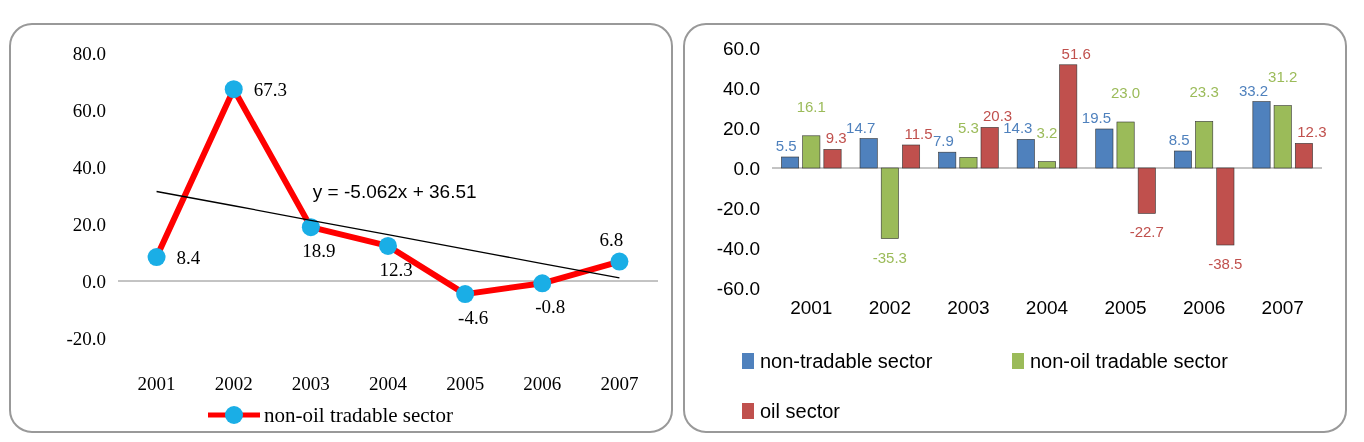 Image resolution: width=1364 pixels, height=442 pixels. What do you see at coordinates (1096, 117) in the screenshot?
I see `data-label: 19.5` at bounding box center [1096, 117].